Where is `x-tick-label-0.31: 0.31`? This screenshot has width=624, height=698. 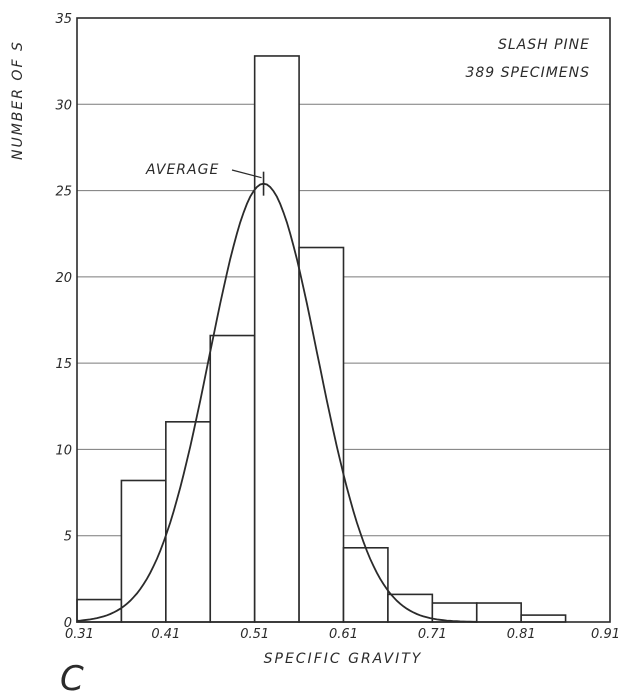 x-tick-label-0.31: 0.31 is located at coordinates (79, 634).